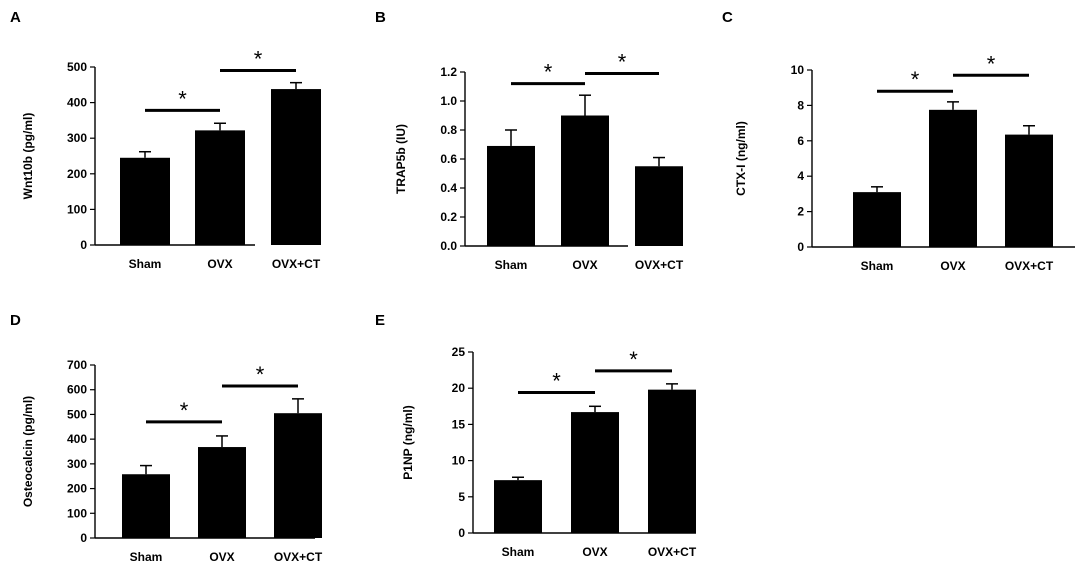 This screenshot has height=564, width=1084. What do you see at coordinates (459, 461) in the screenshot?
I see `panel-e-y-tick-label: 10` at bounding box center [459, 461].